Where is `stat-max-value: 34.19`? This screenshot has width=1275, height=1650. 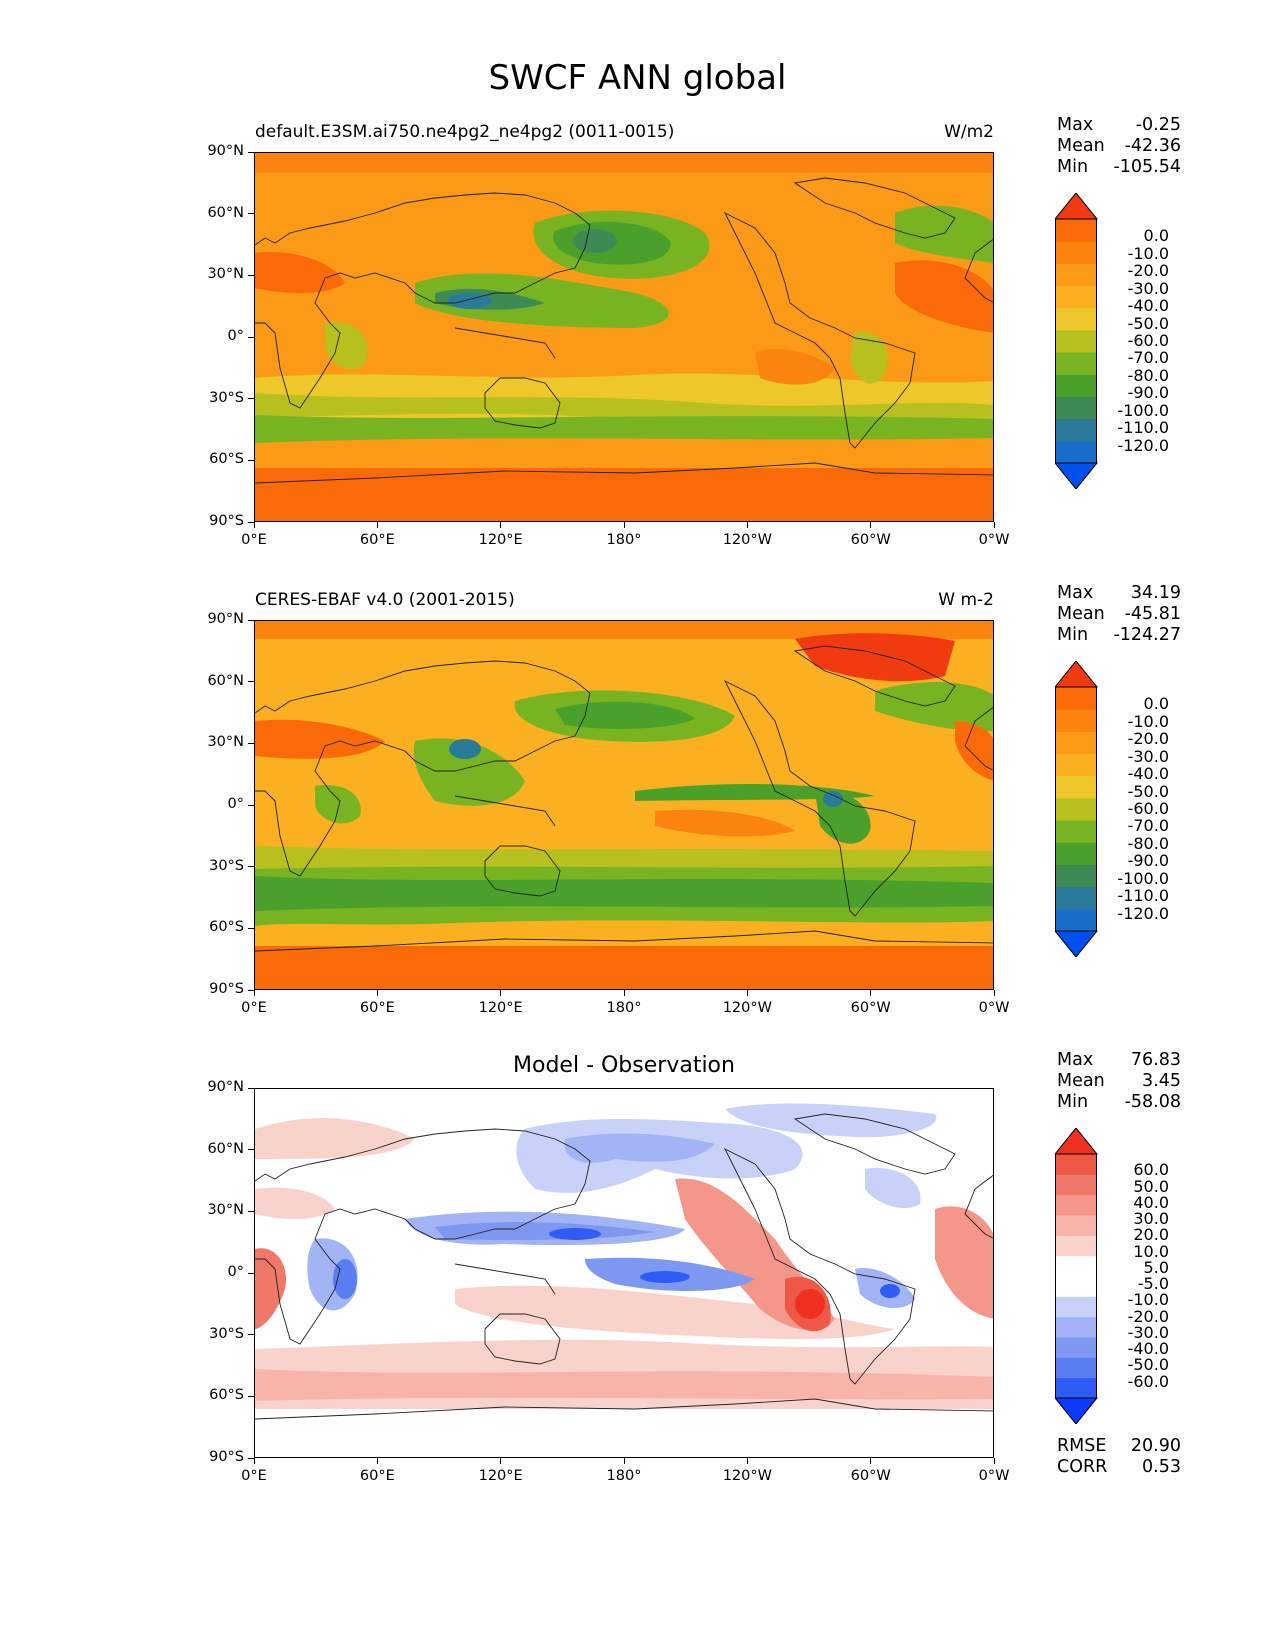
stat-max-value: 34.19 is located at coordinates (1155, 593).